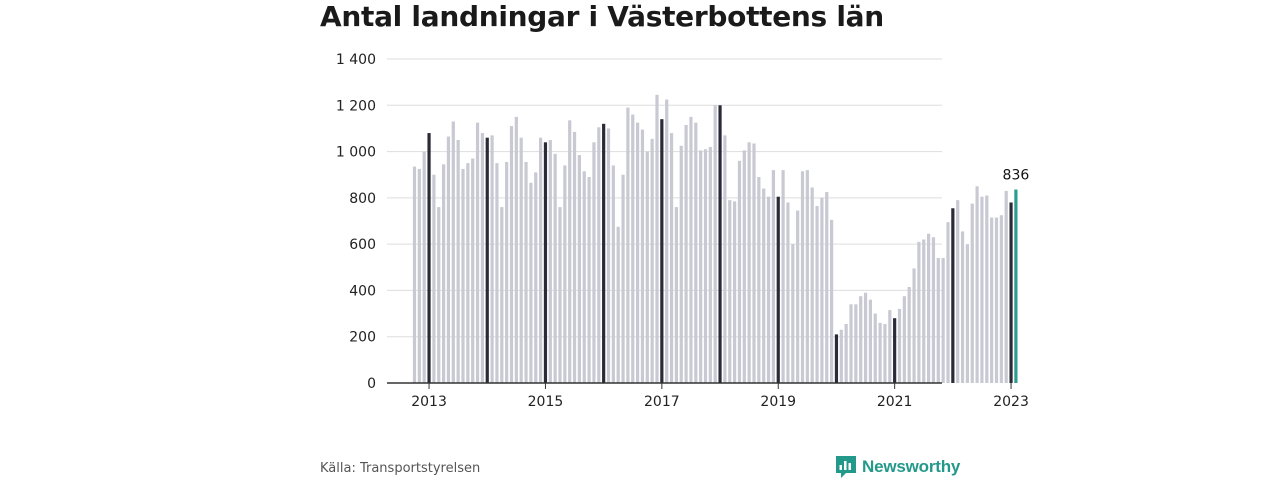 Image resolution: width=1280 pixels, height=480 pixels. What do you see at coordinates (356, 106) in the screenshot?
I see `y-tick-label: 1 200` at bounding box center [356, 106].